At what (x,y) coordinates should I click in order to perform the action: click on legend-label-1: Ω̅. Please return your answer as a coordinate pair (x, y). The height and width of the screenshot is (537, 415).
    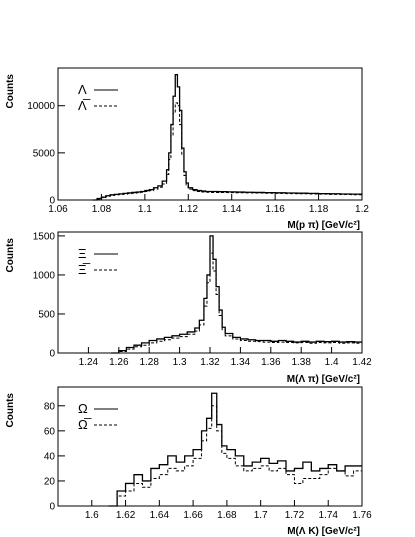
    Looking at the image, I should click on (85, 424).